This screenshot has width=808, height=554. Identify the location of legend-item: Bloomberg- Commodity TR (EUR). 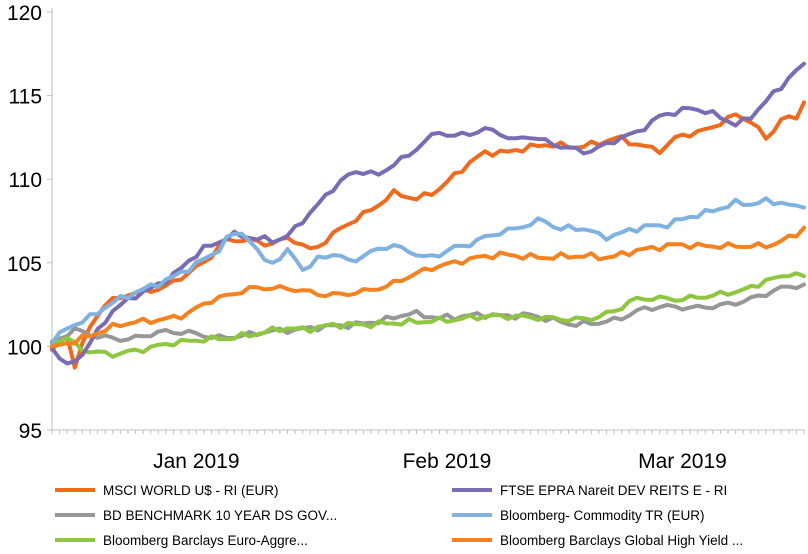
(578, 515).